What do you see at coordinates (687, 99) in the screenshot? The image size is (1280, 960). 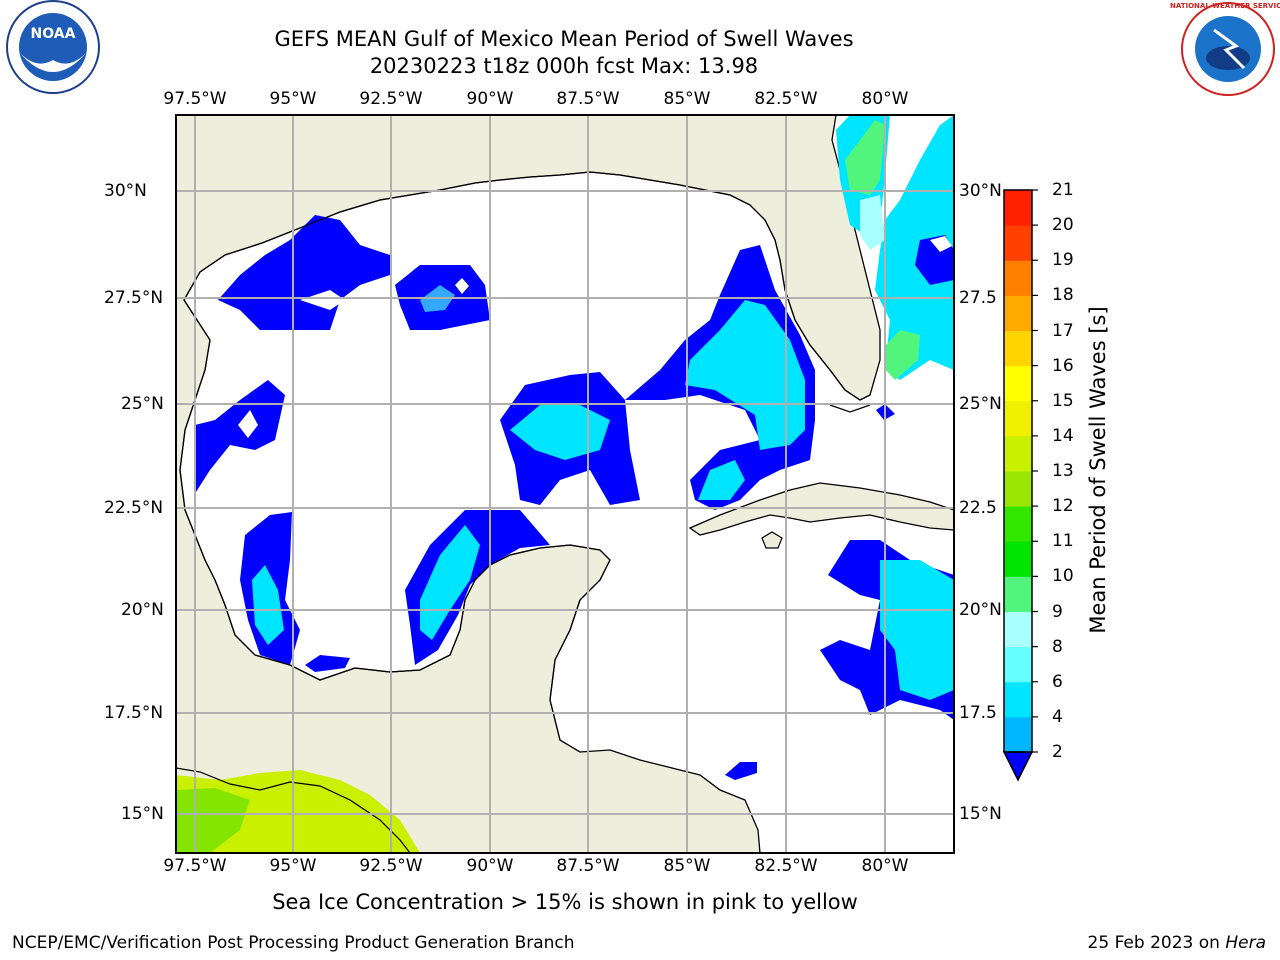 I see `lon-tick-top: 85°W` at bounding box center [687, 99].